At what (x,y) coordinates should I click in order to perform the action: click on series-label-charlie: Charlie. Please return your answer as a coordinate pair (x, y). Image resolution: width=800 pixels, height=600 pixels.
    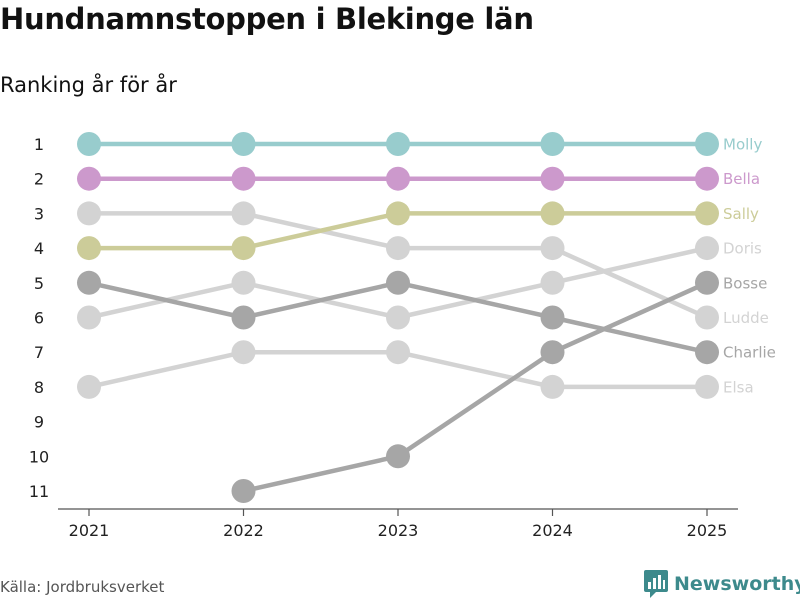
    Looking at the image, I should click on (749, 353).